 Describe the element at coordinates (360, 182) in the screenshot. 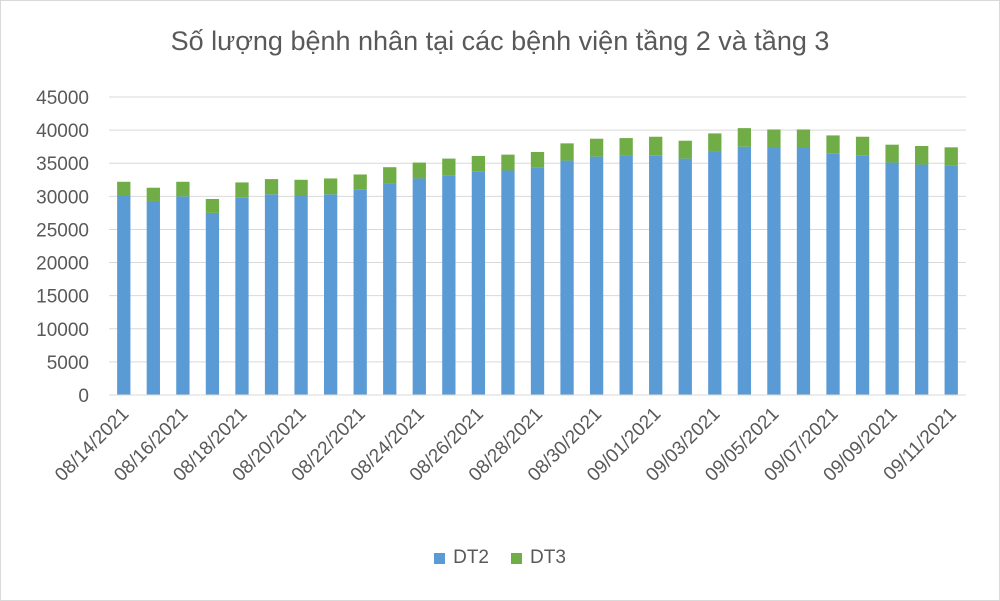

I see `bar-dt3-08/22/2021` at that location.